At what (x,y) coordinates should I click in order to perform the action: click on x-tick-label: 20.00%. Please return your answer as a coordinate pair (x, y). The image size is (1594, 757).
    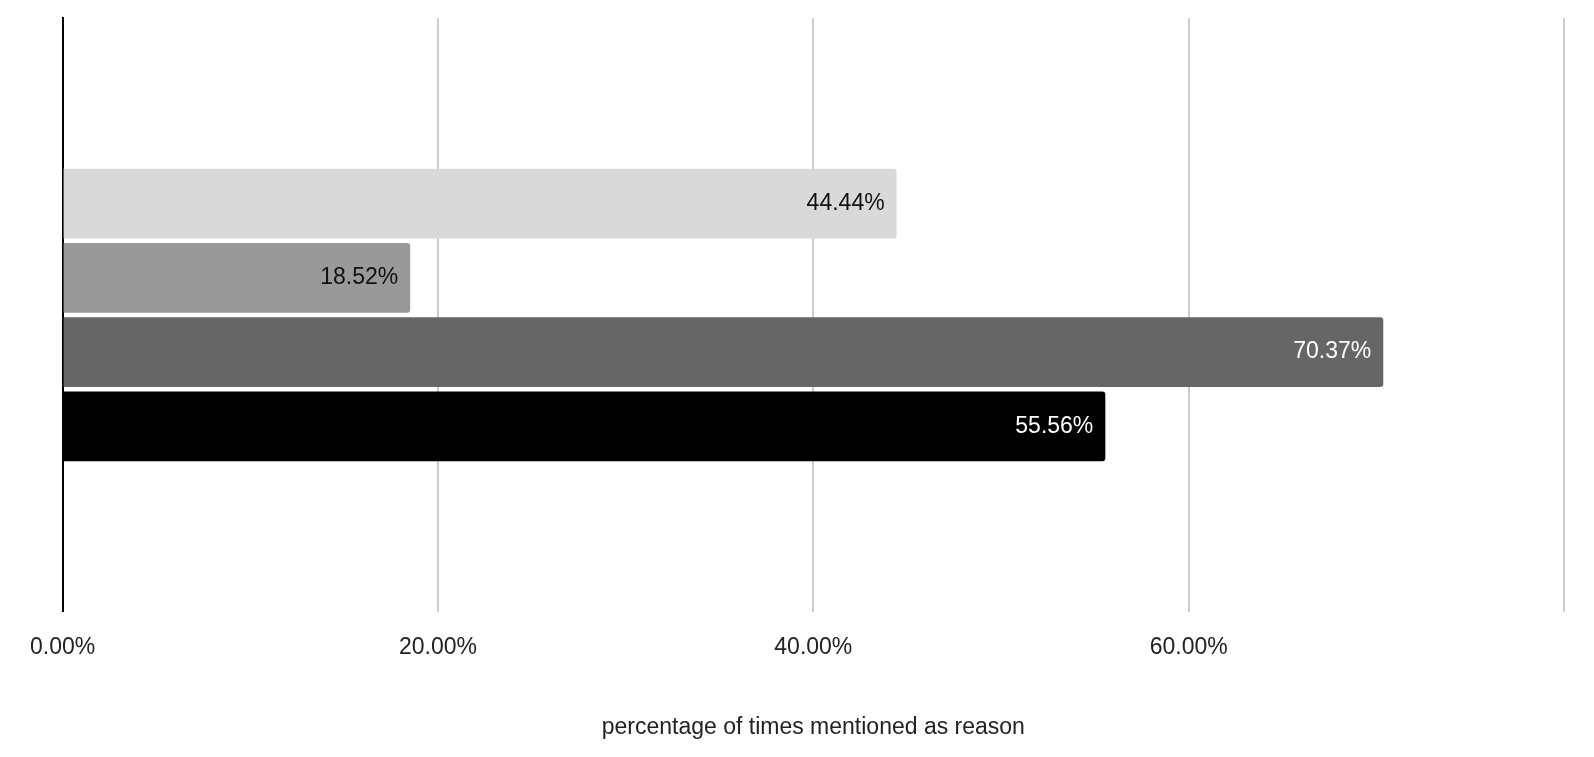
    Looking at the image, I should click on (437, 645).